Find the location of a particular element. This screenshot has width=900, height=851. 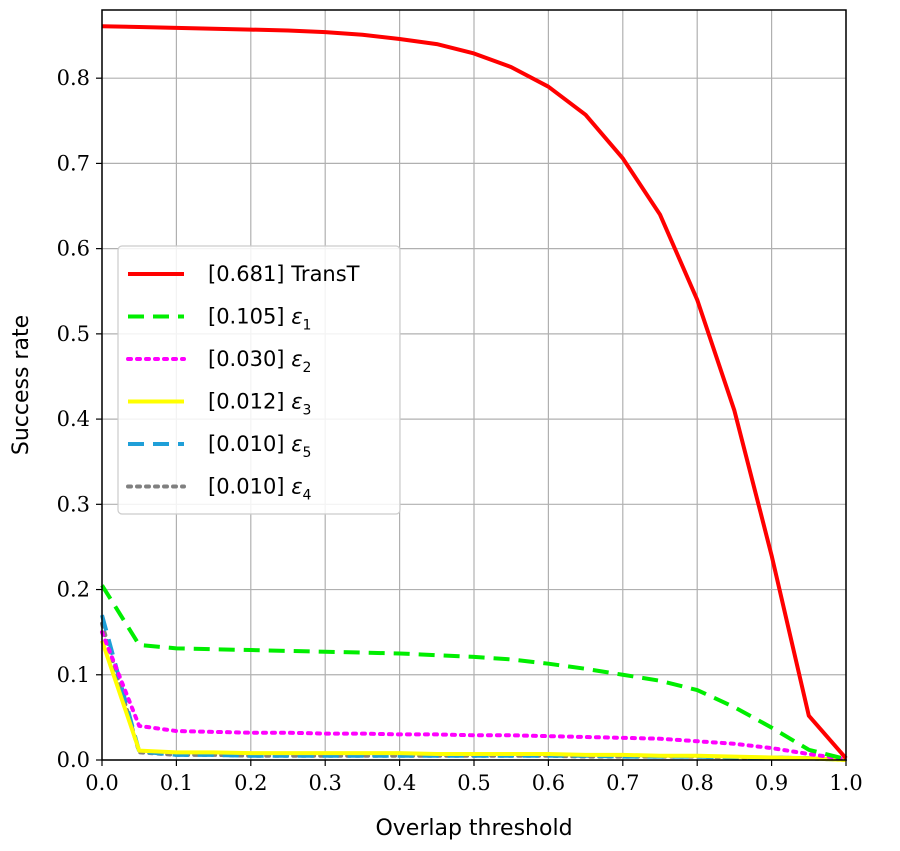

legend-subscript: 3 is located at coordinates (307, 411).